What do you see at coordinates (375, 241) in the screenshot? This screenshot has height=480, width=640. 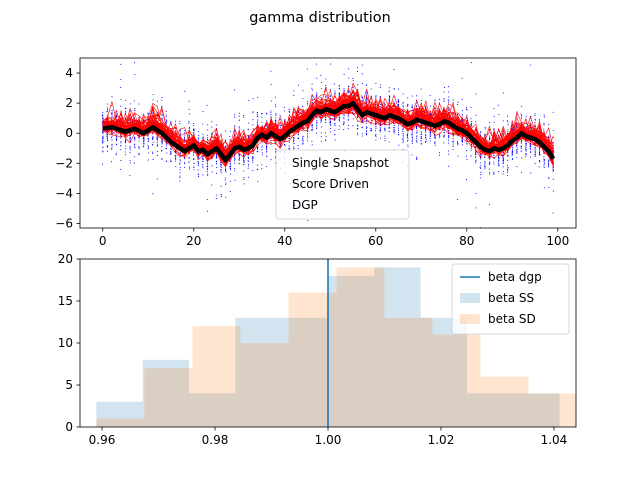 I see `x-tick-label: 60` at bounding box center [375, 241].